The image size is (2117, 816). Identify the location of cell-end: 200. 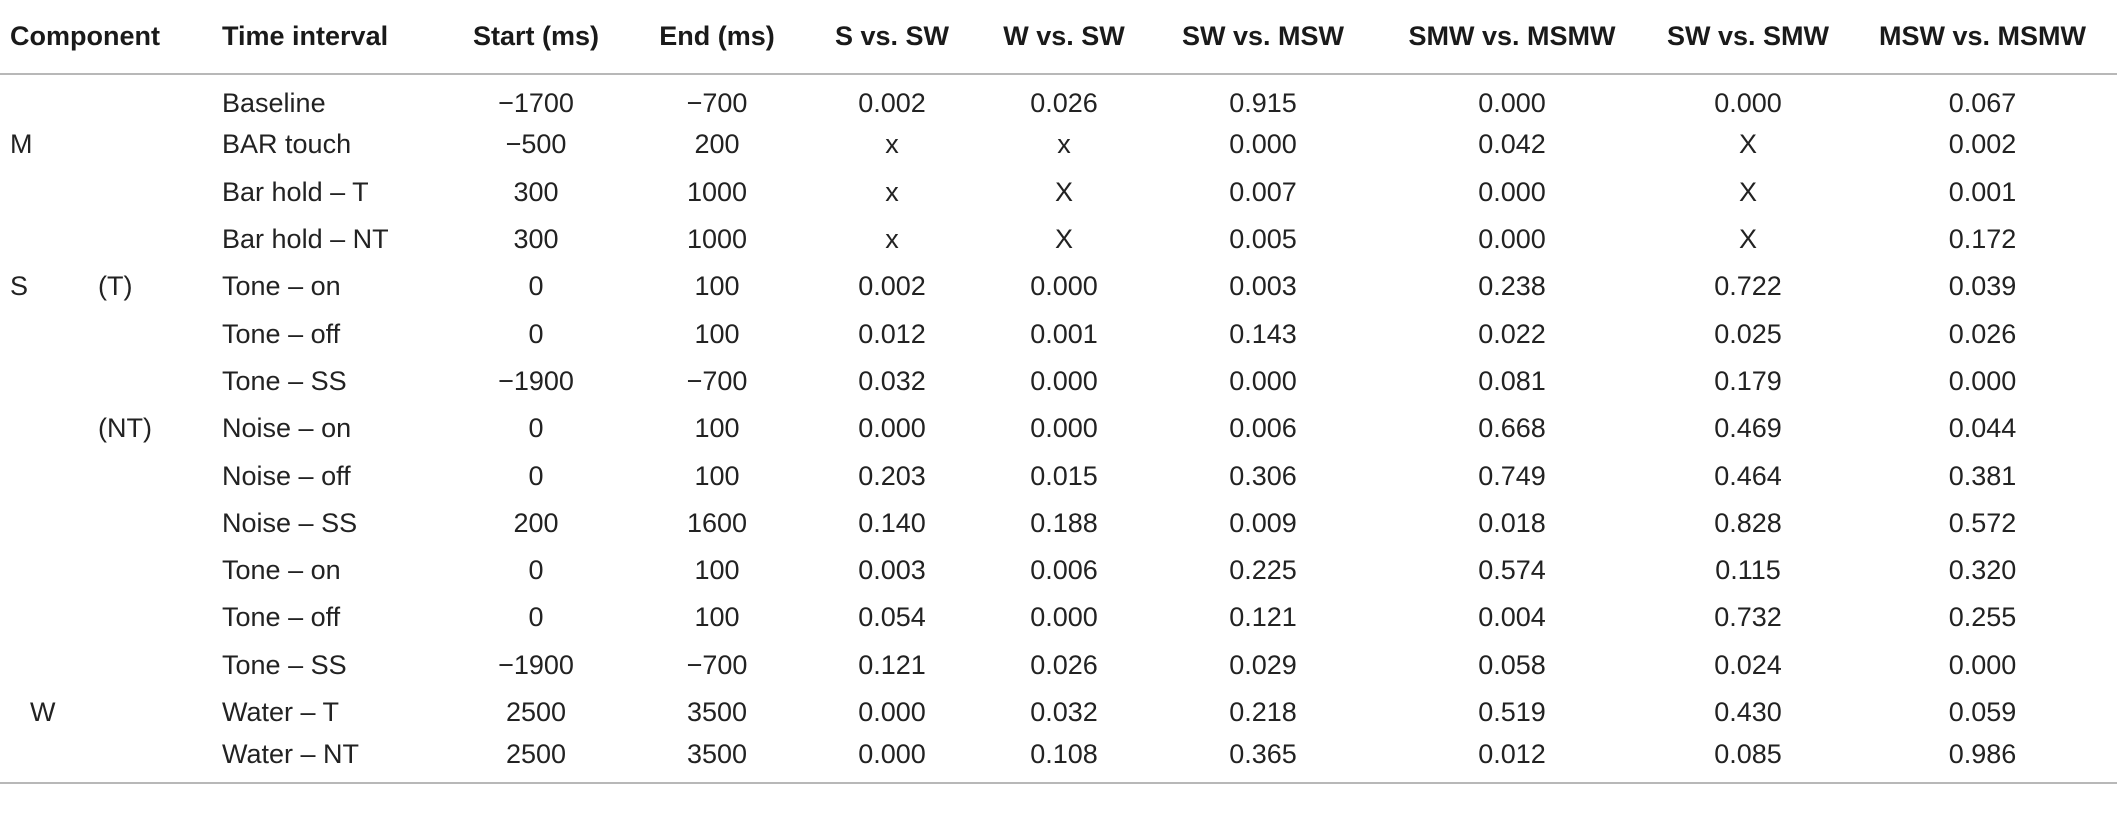
(717, 144).